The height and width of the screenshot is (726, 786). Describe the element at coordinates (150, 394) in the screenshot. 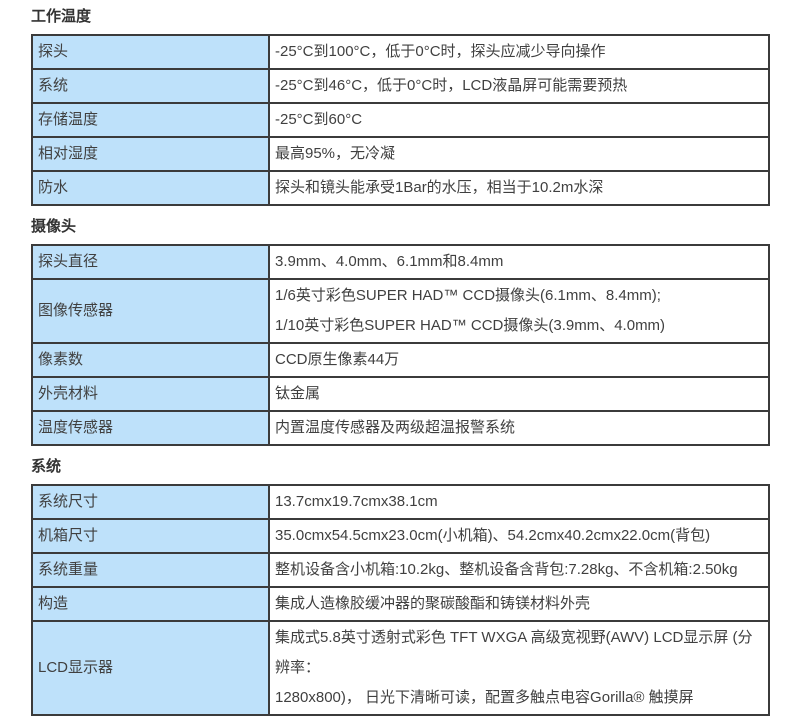

I see `spec-label: 外壳材料` at that location.